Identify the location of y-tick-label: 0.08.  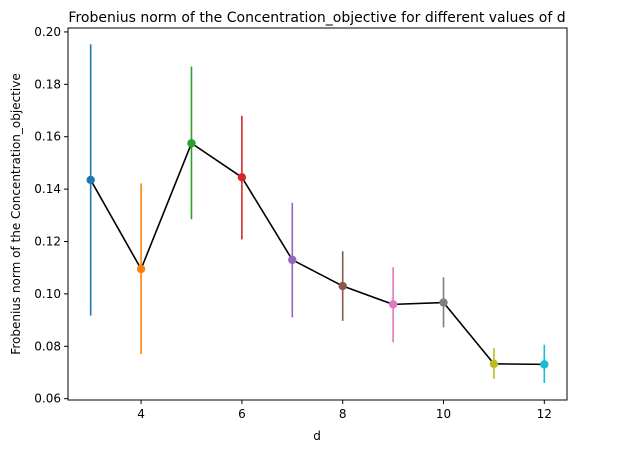
(47, 346).